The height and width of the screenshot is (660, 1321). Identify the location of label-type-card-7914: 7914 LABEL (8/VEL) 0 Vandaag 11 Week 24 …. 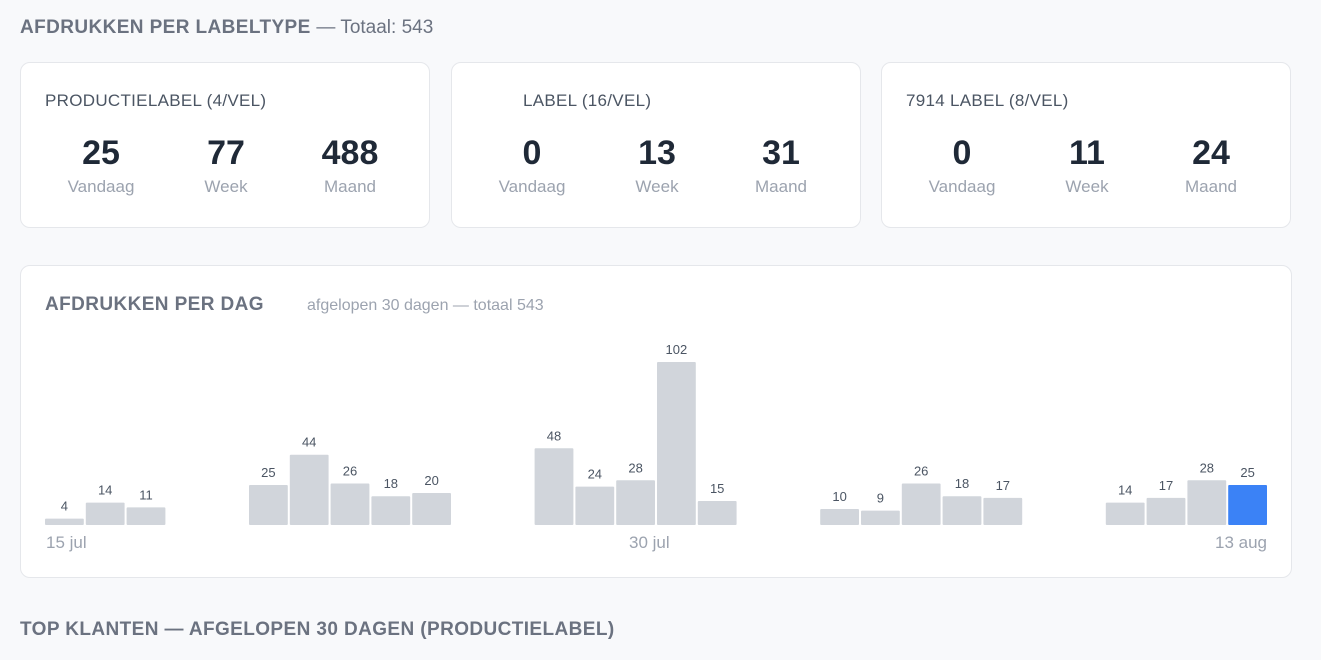
(1086, 145).